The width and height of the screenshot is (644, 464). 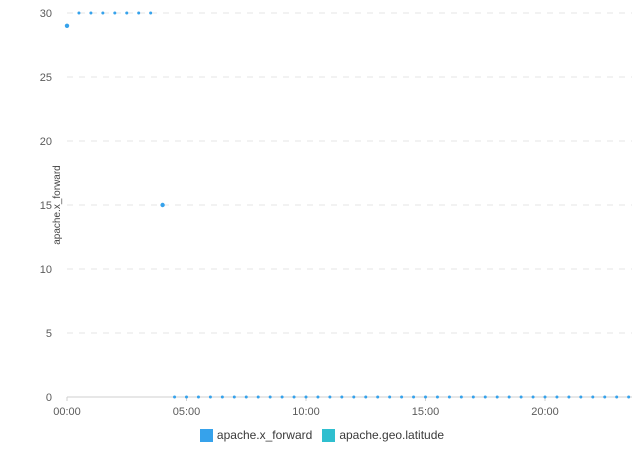 I want to click on x-tick-label: 15:00, so click(x=426, y=412).